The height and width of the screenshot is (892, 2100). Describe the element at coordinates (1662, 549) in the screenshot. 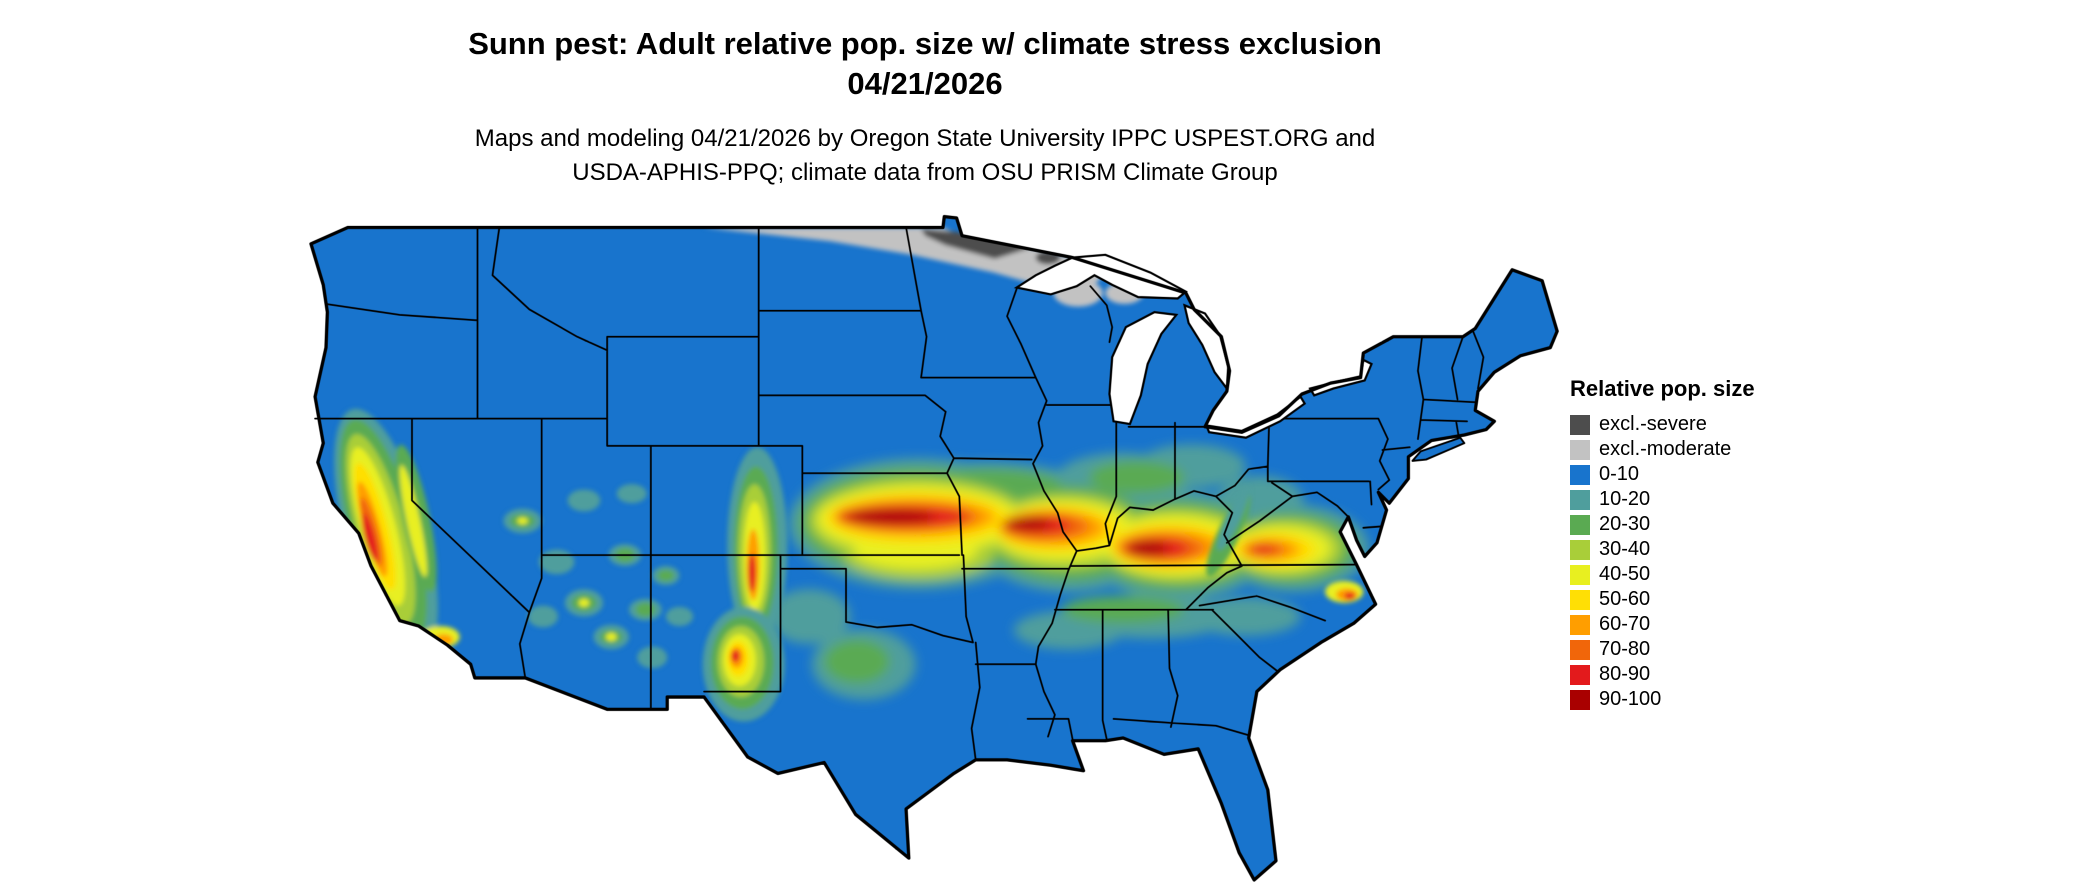

I see `legend-item: 30-40` at that location.